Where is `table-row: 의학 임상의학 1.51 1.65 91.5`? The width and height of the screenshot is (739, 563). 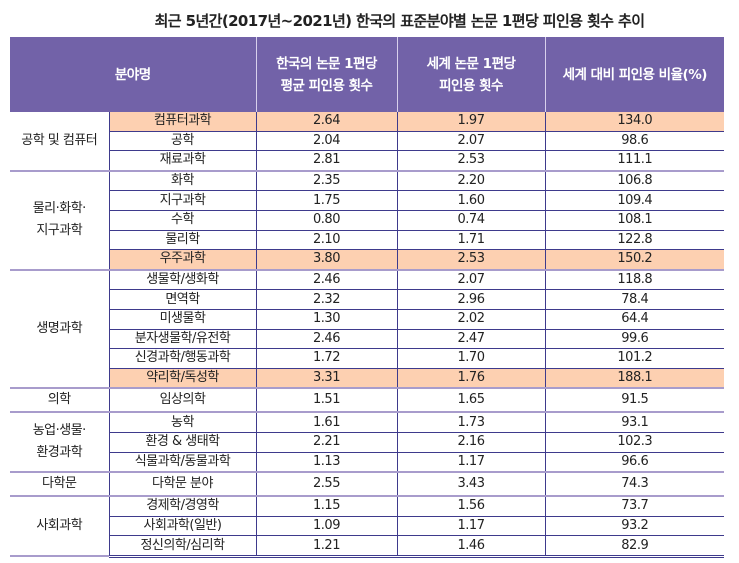
table-row: 의학 임상의학 1.51 1.65 91.5 is located at coordinates (367, 401).